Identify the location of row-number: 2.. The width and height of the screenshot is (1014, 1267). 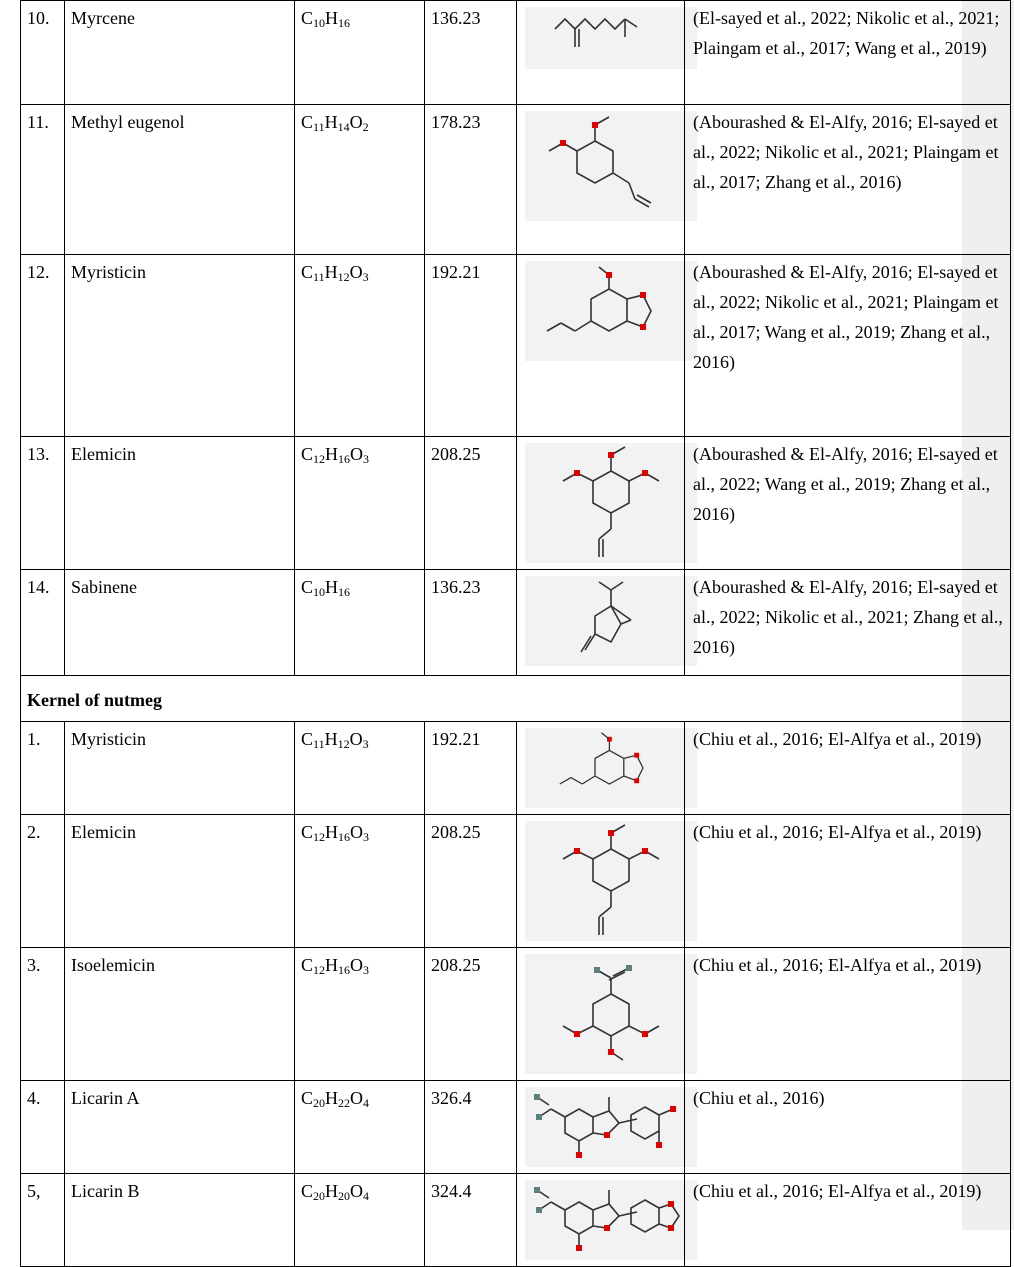
(42, 881).